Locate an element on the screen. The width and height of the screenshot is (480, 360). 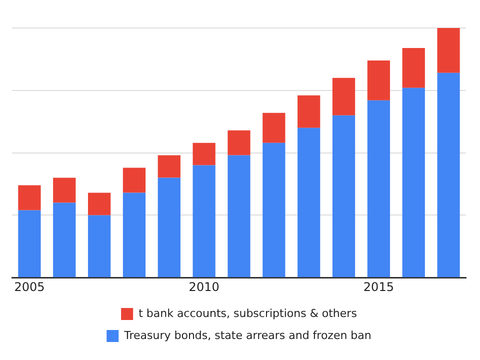
legend-label: Treasury bonds, state arrears and frozen ban is located at coordinates (247, 335).